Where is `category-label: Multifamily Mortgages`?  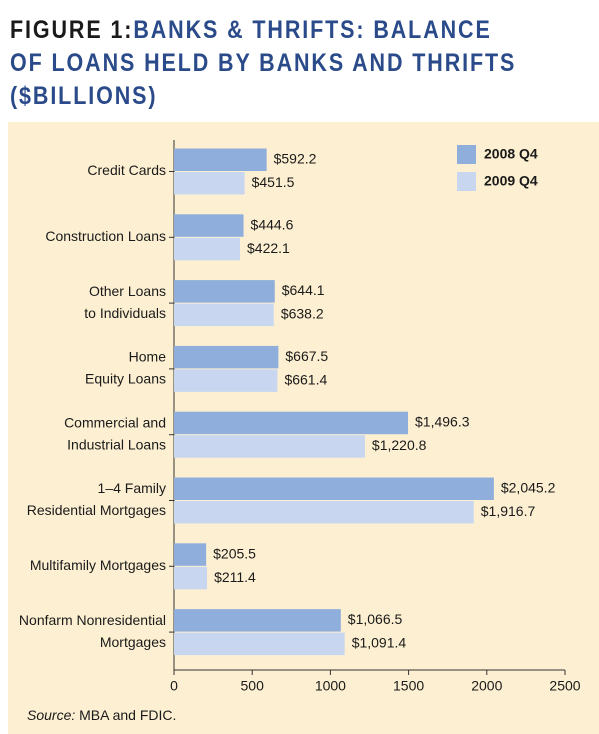
category-label: Multifamily Mortgages is located at coordinates (98, 565).